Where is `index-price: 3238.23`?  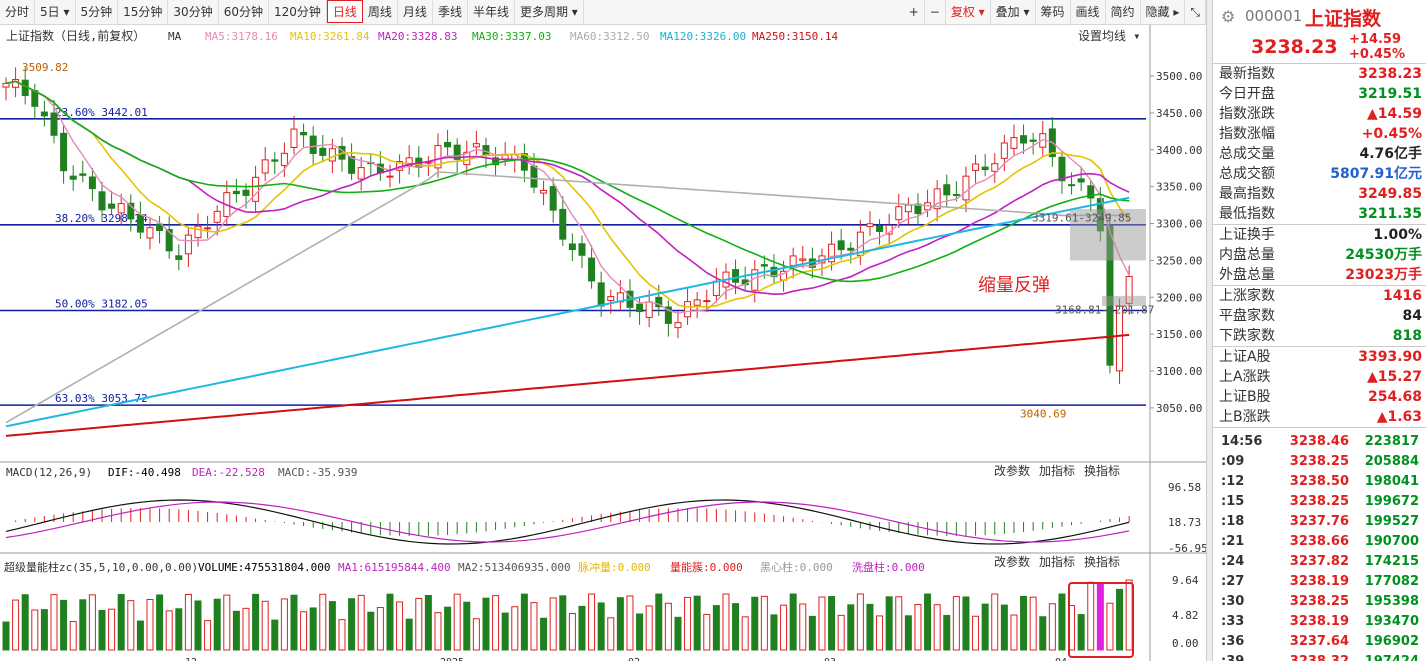 index-price: 3238.23 is located at coordinates (1294, 47).